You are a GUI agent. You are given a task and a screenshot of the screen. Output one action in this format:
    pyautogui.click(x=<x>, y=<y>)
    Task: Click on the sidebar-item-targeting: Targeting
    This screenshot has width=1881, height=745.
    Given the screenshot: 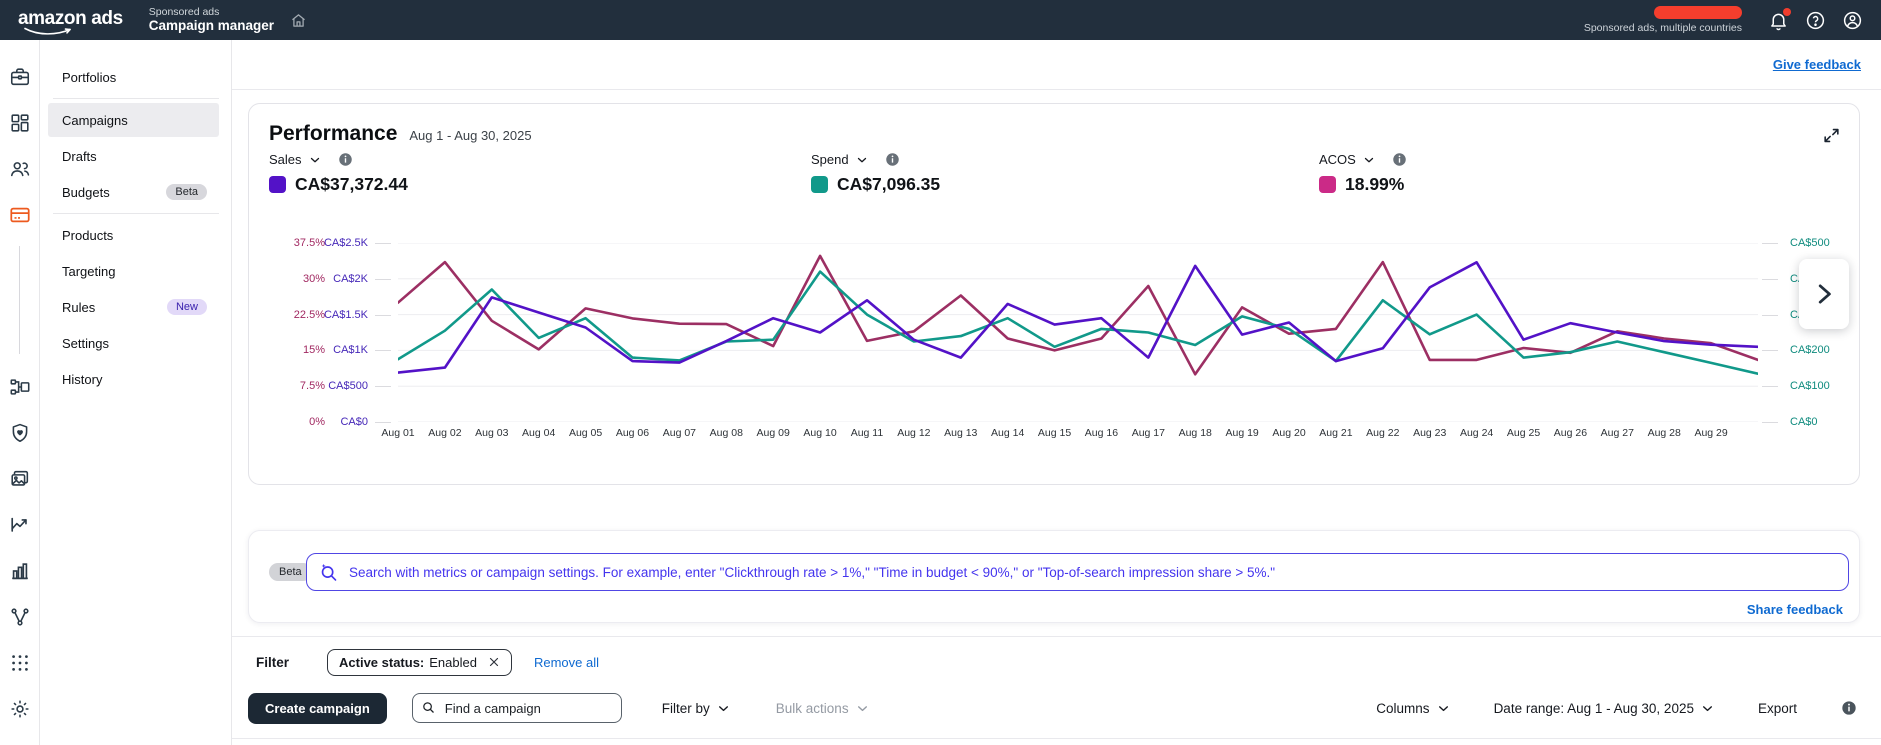 What is the action you would take?
    pyautogui.click(x=133, y=271)
    